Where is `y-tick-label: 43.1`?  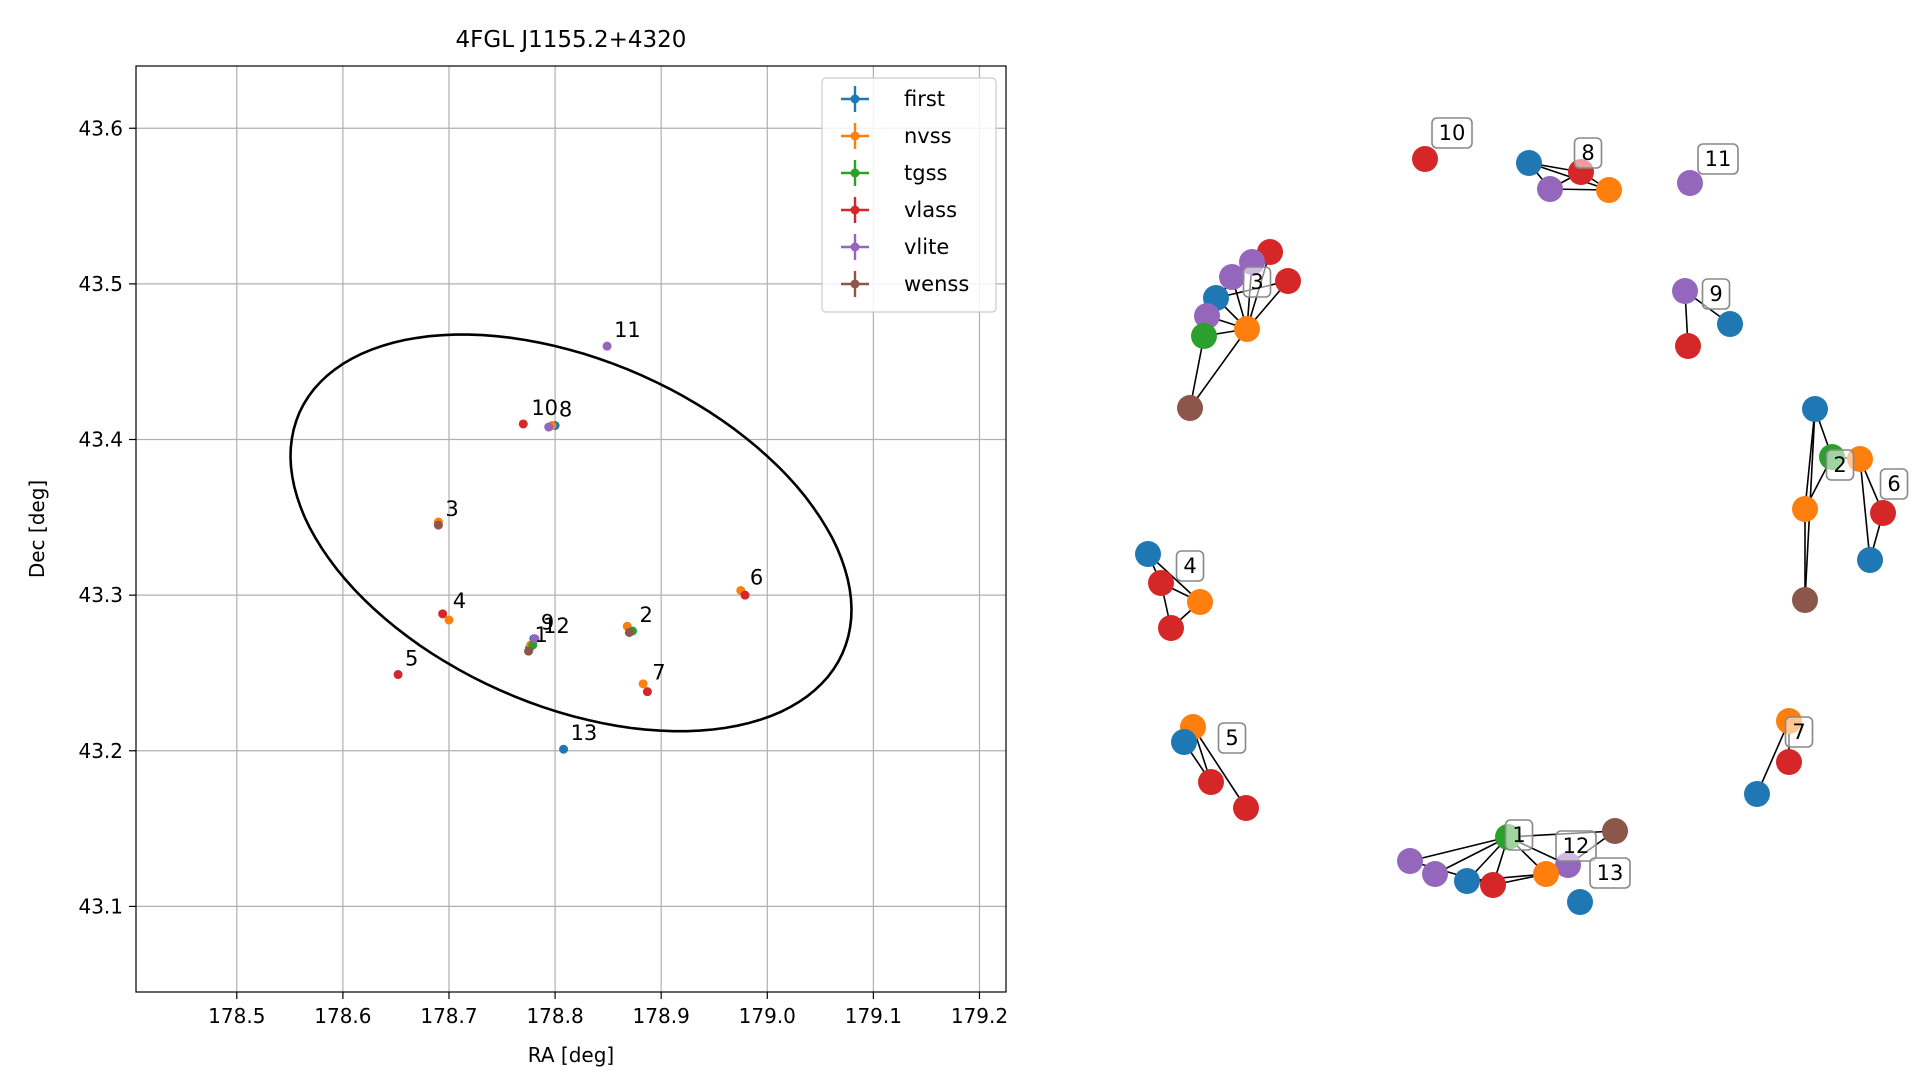
y-tick-label: 43.1 is located at coordinates (100, 906).